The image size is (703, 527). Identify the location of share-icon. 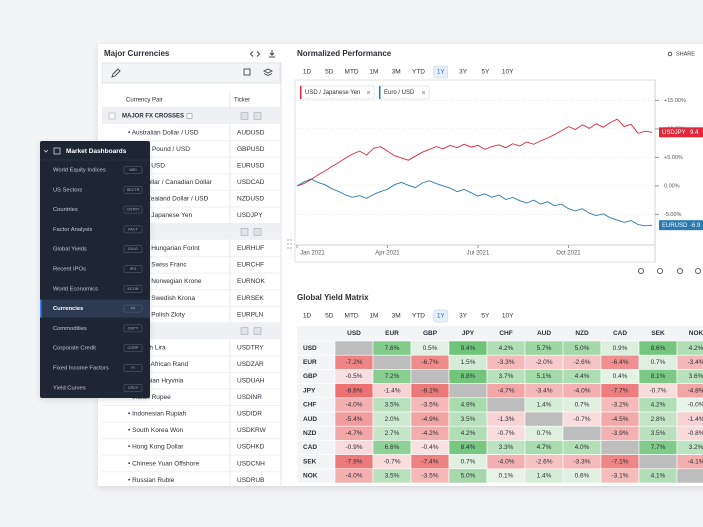
(670, 54).